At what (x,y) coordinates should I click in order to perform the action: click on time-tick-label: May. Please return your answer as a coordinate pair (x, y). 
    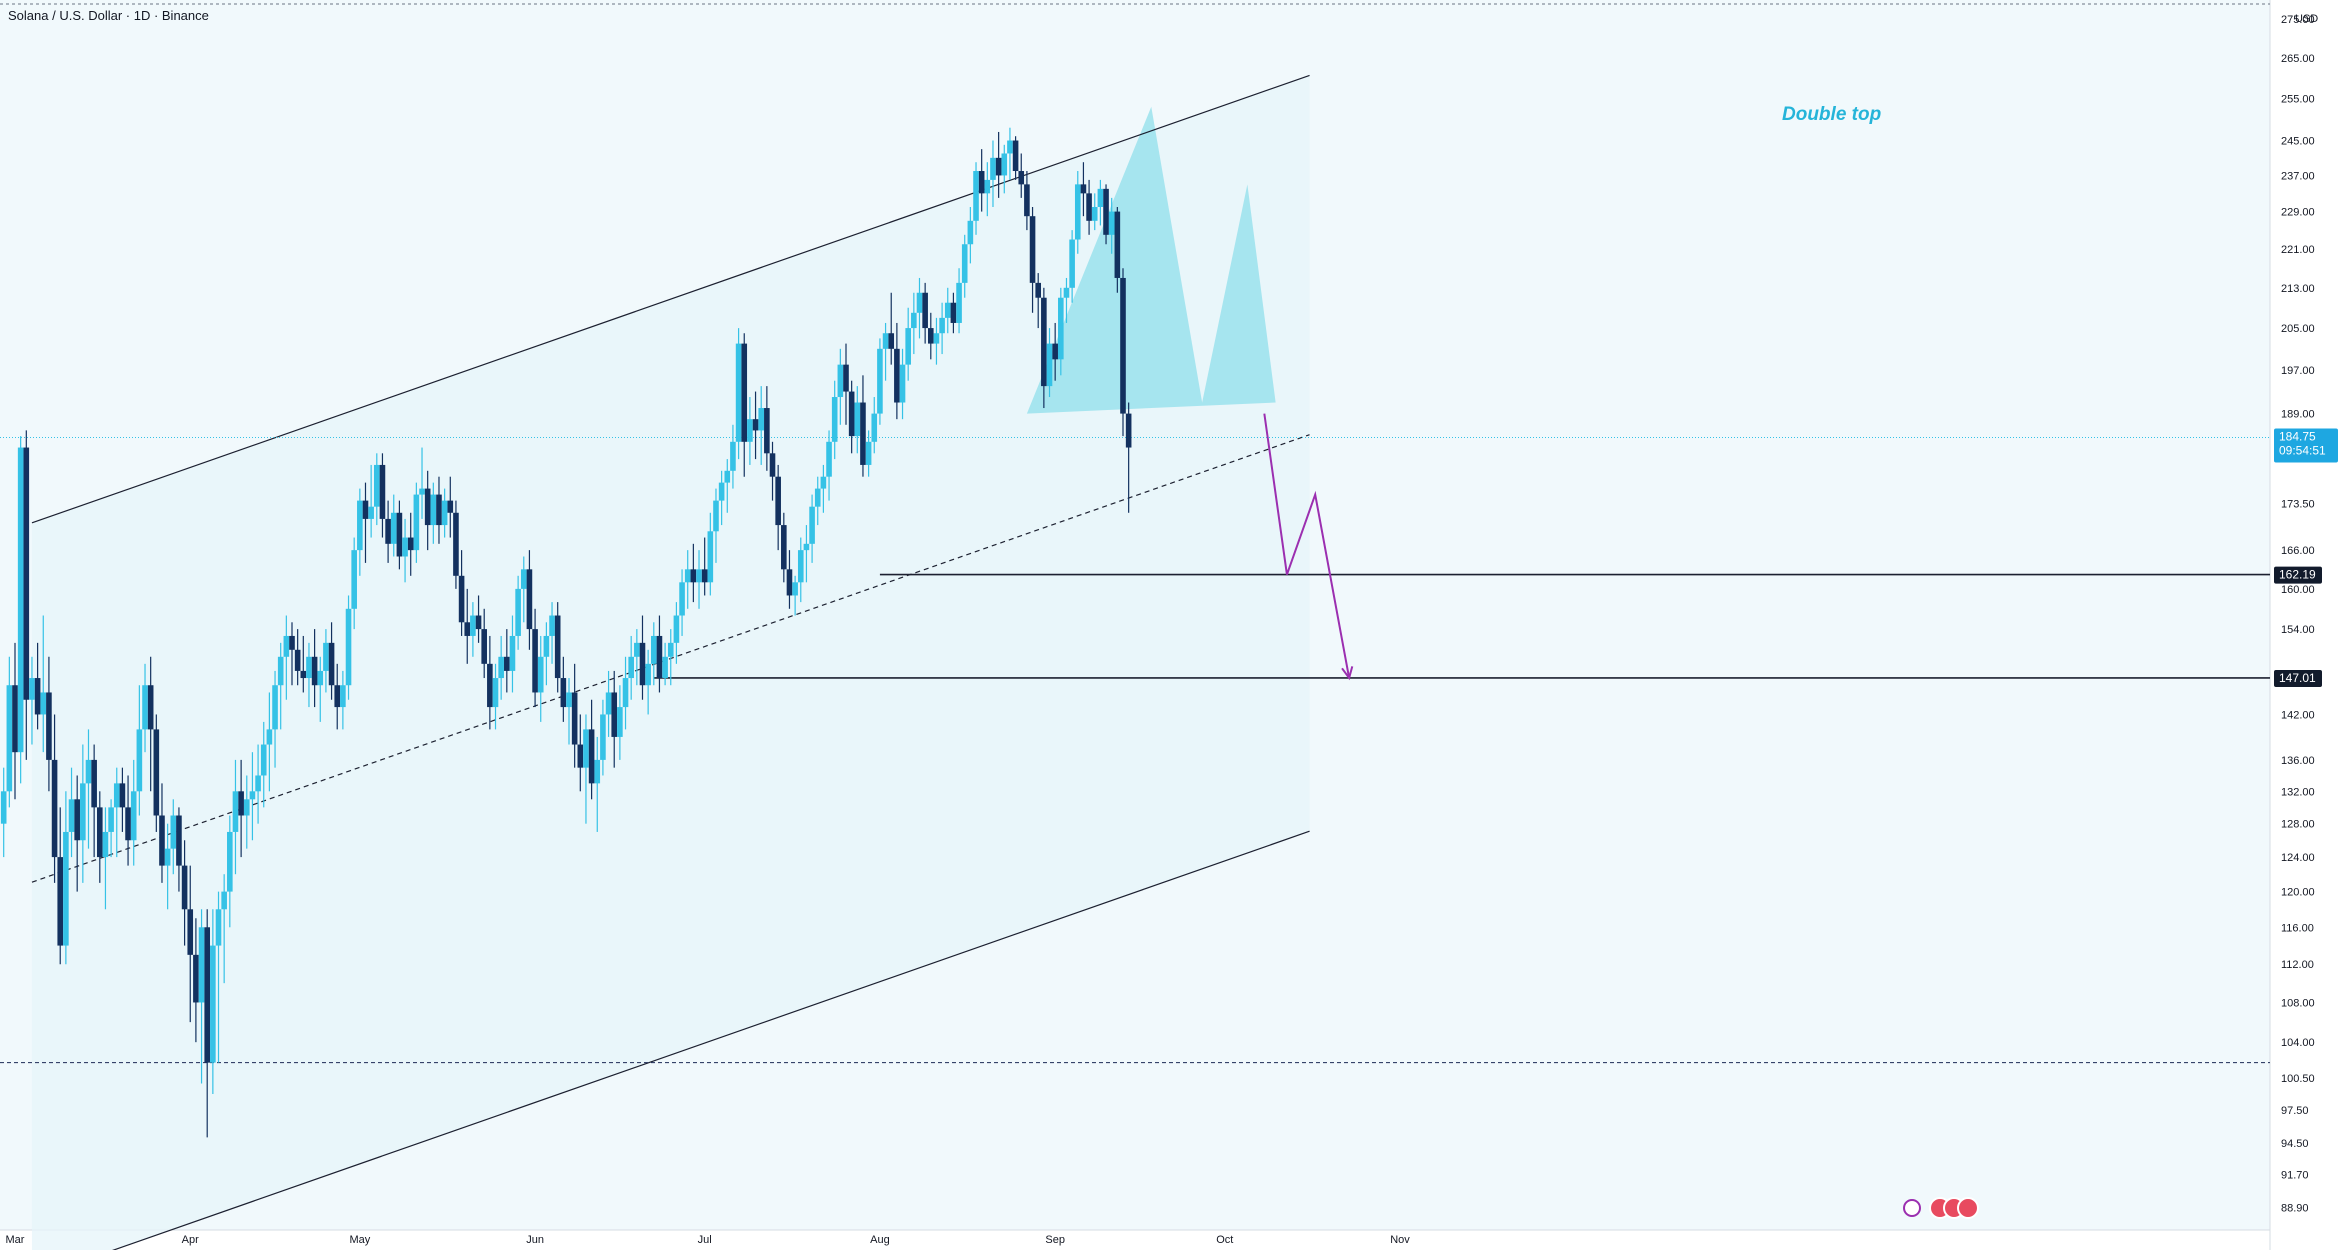
    Looking at the image, I should click on (359, 1240).